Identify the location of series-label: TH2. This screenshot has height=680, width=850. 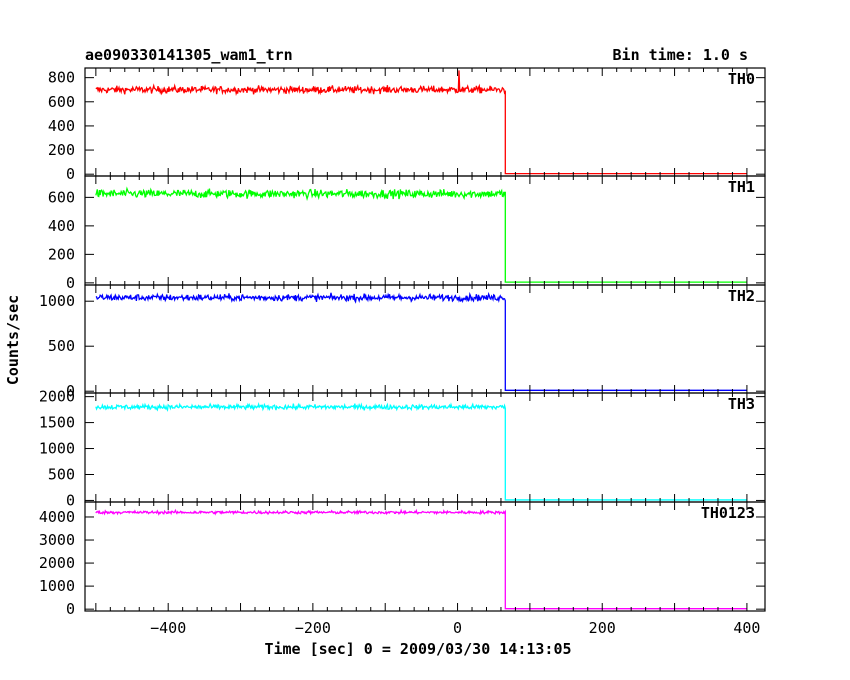
(741, 296).